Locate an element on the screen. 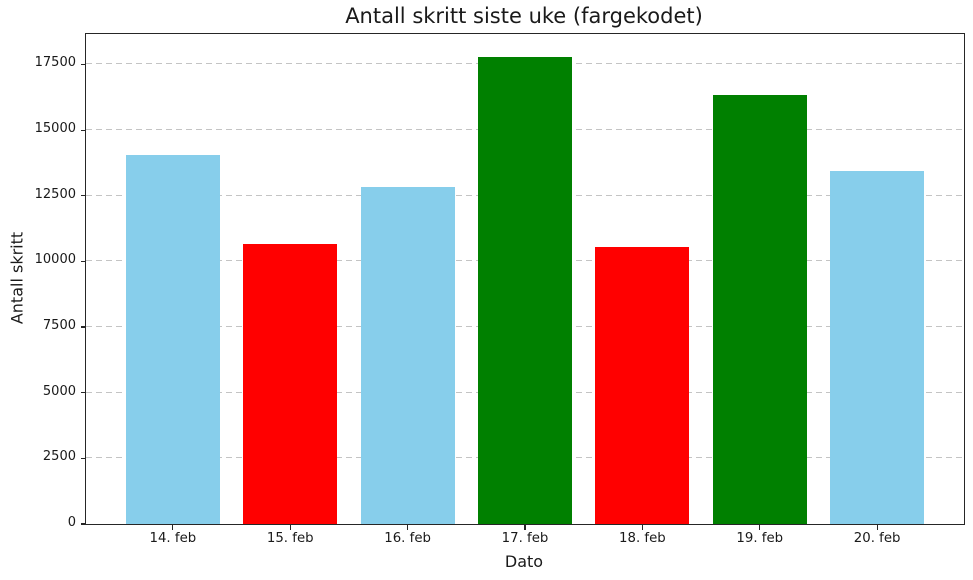 The image size is (973, 580). y-tick-label-12500: 12500 is located at coordinates (55, 194).